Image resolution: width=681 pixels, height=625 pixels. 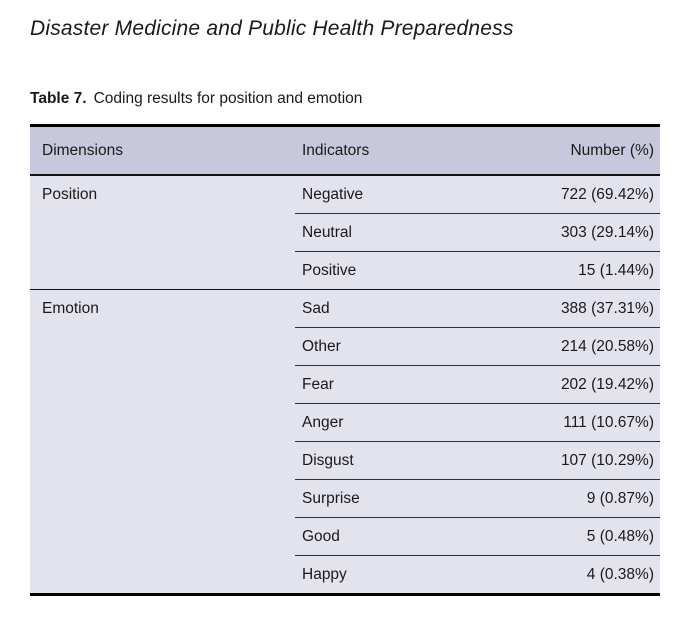 What do you see at coordinates (58, 98) in the screenshot?
I see `table-caption-label: Table 7.` at bounding box center [58, 98].